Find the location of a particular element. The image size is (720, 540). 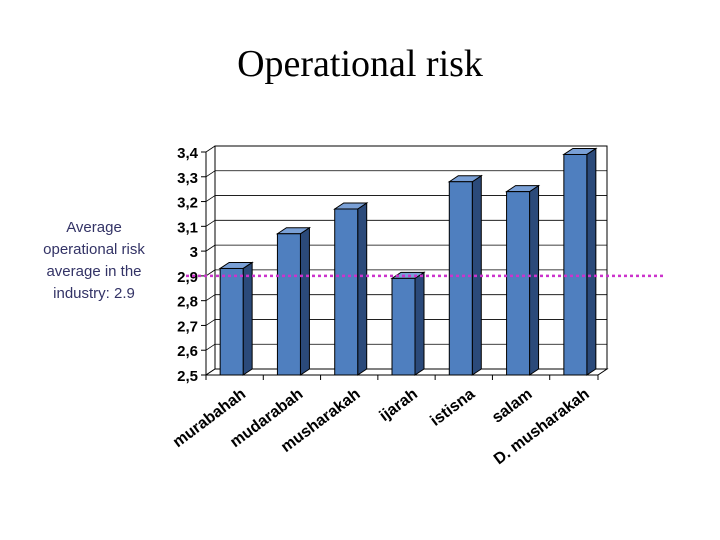

note-line-3: average in the is located at coordinates (94, 271).